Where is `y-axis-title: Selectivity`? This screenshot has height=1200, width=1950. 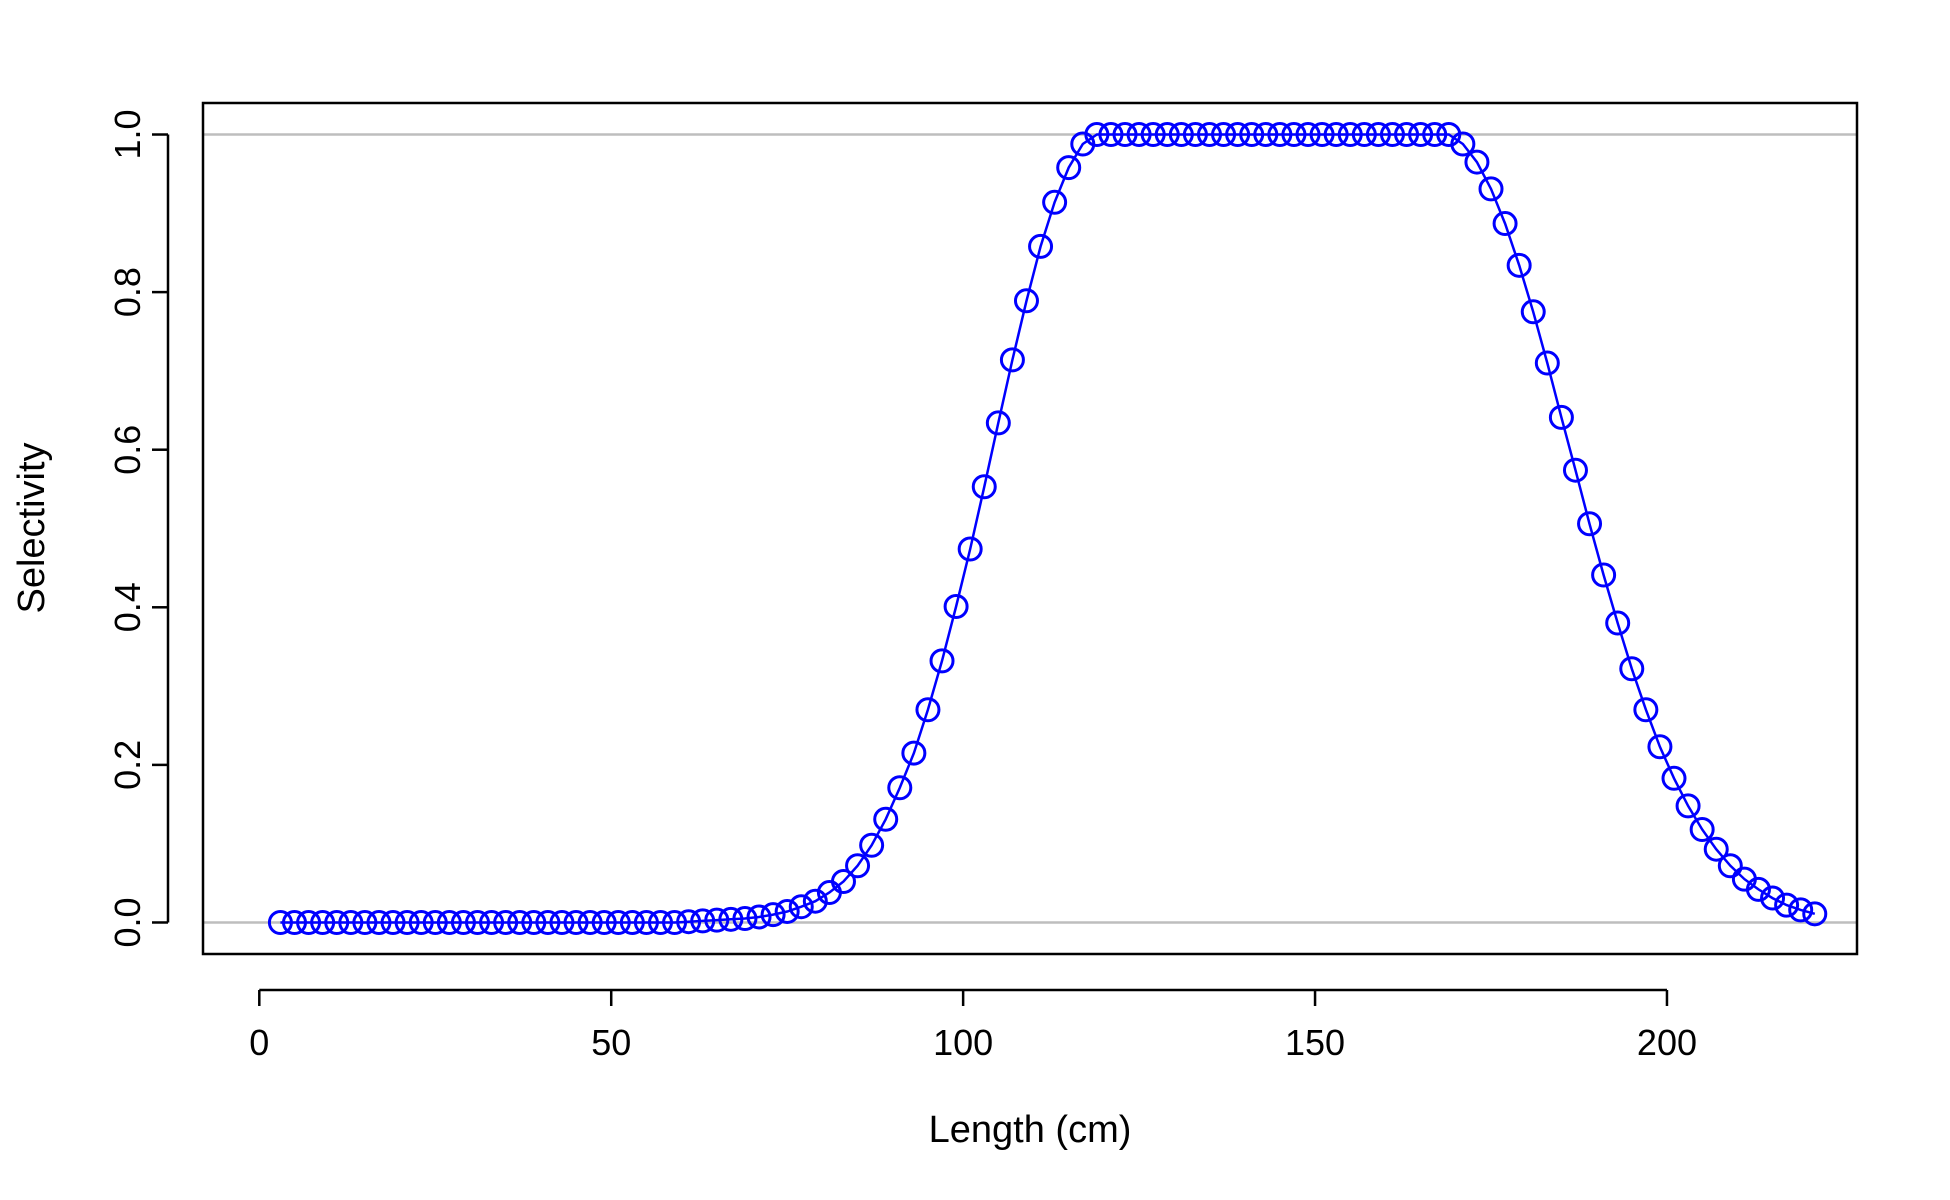 y-axis-title: Selectivity is located at coordinates (32, 527).